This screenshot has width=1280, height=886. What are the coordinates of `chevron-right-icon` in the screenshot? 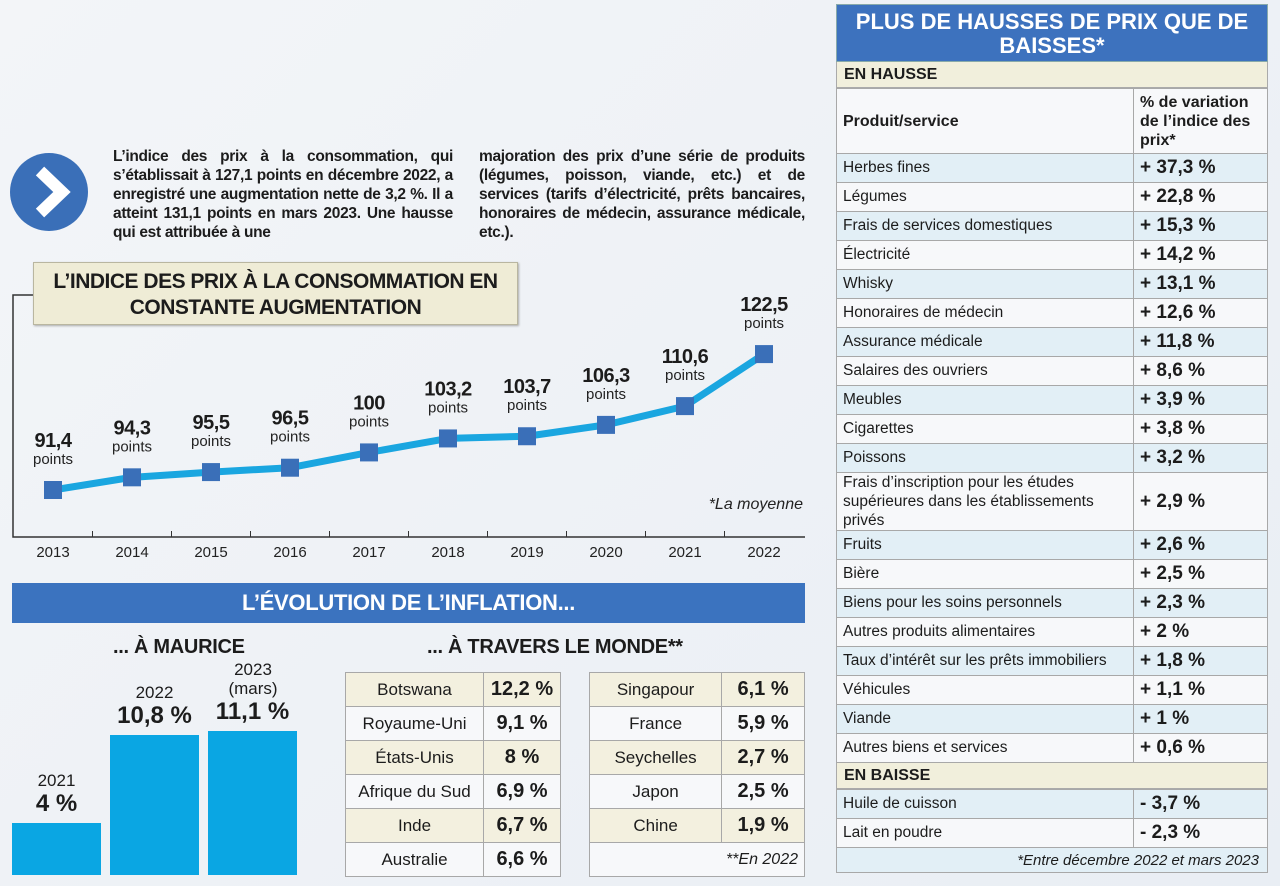 It's located at (49, 192).